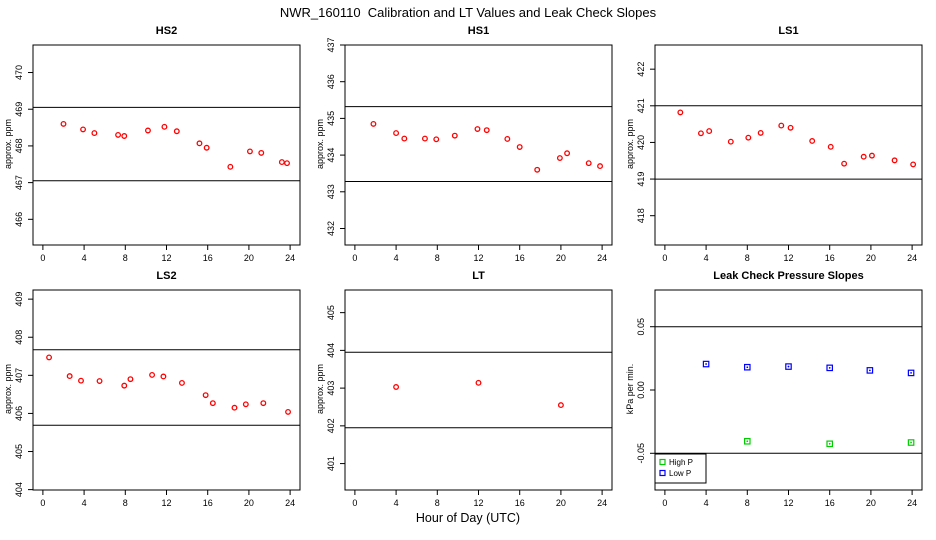  Describe the element at coordinates (19, 451) in the screenshot. I see `y-tick-label: 405` at that location.